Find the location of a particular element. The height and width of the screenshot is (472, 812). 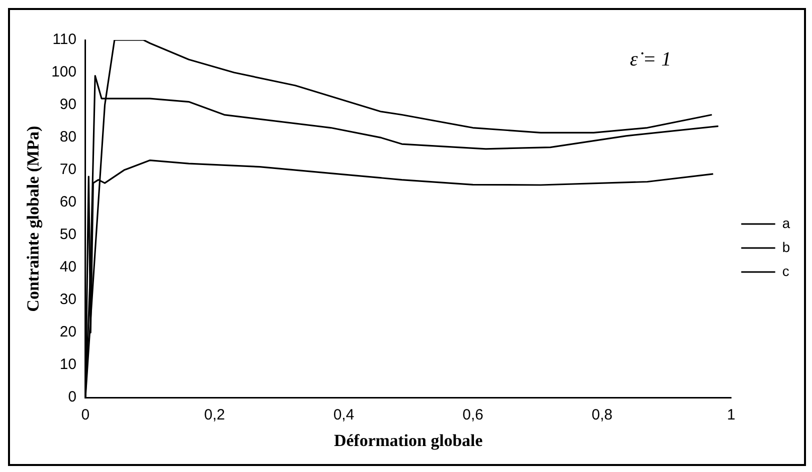

y-axis-title: Contrainte globale (MPa) is located at coordinates (33, 219).